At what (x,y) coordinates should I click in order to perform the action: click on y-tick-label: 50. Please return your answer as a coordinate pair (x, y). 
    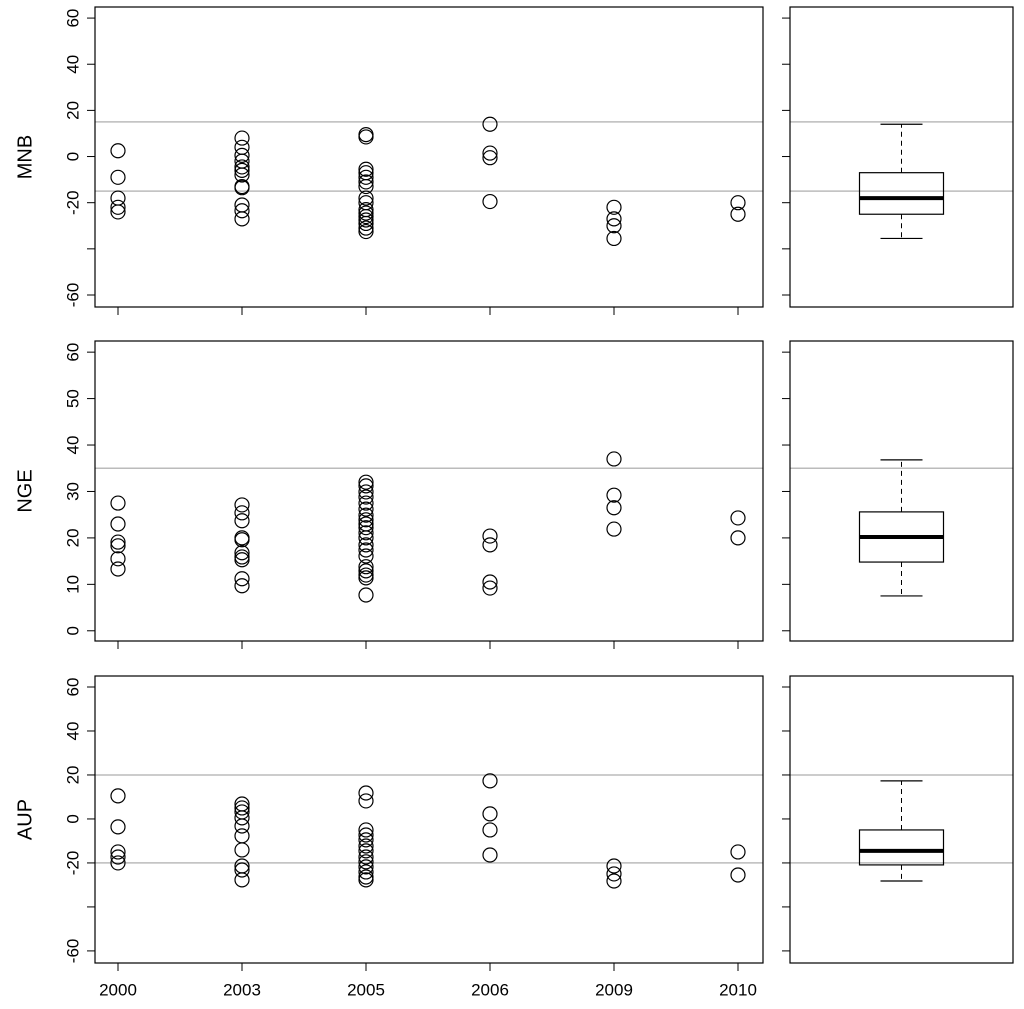
    Looking at the image, I should click on (72, 398).